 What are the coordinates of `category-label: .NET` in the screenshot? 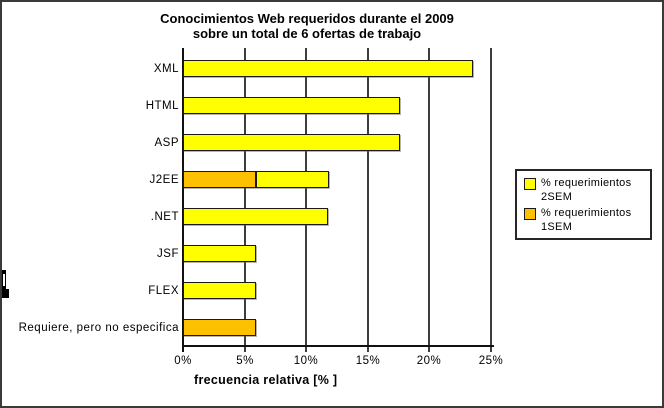 It's located at (164, 216).